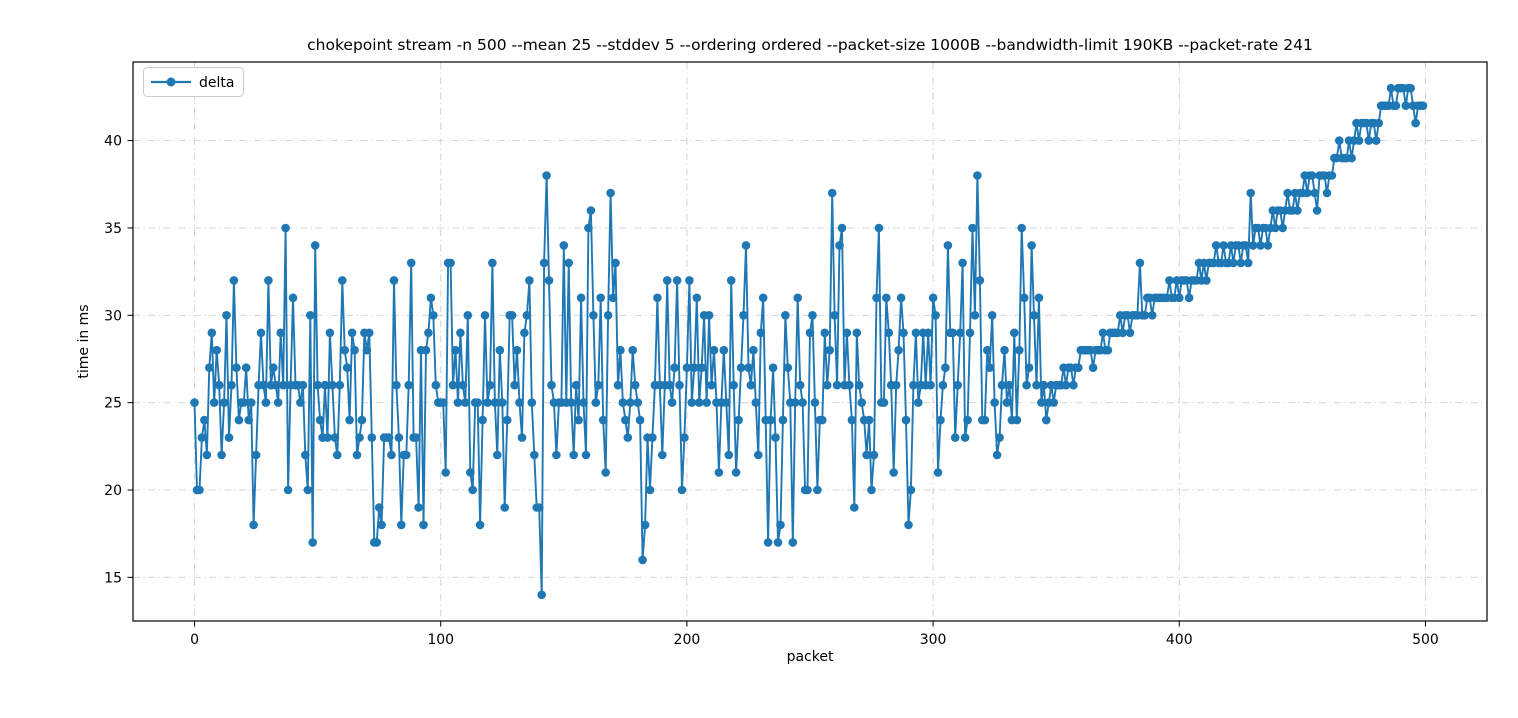  Describe the element at coordinates (113, 316) in the screenshot. I see `y-tick-label: 30` at that location.